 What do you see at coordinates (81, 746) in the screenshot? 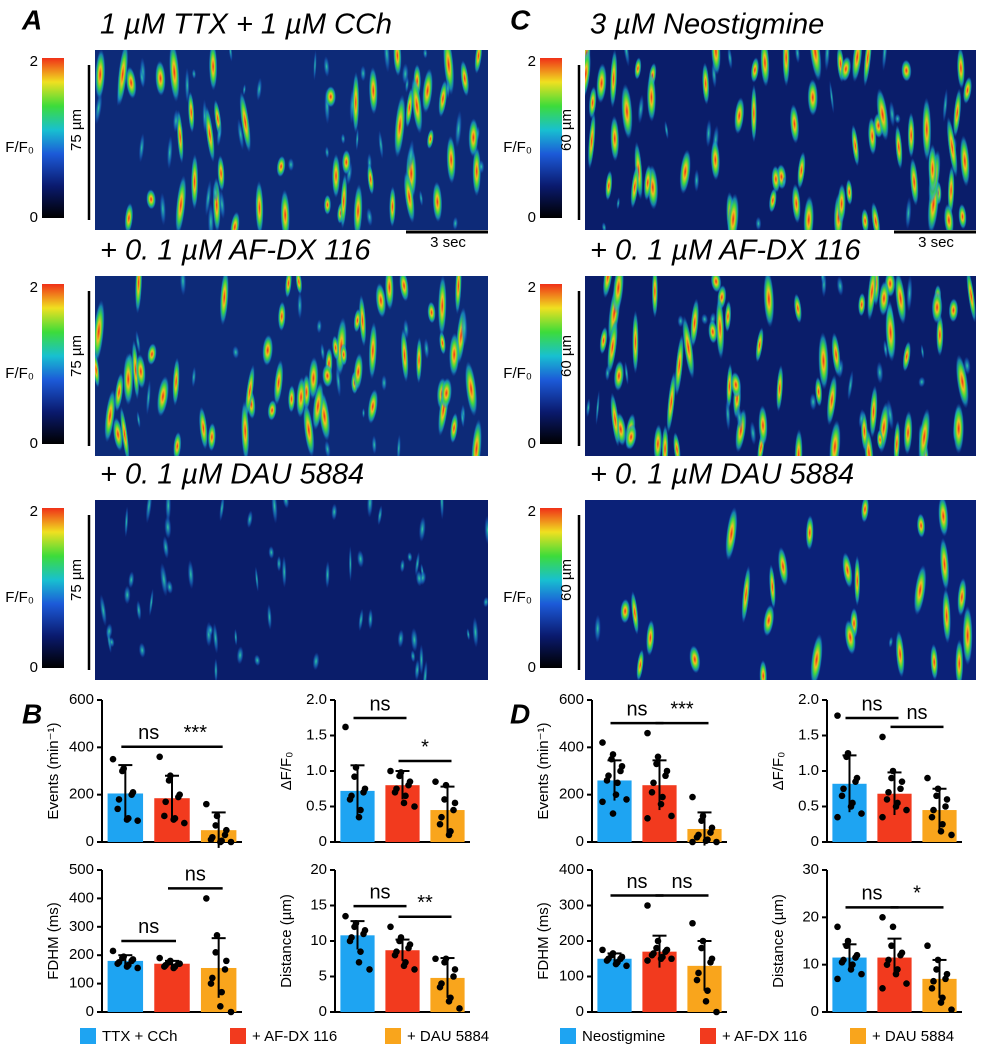
I see `y-tick-label: 400` at bounding box center [81, 746].